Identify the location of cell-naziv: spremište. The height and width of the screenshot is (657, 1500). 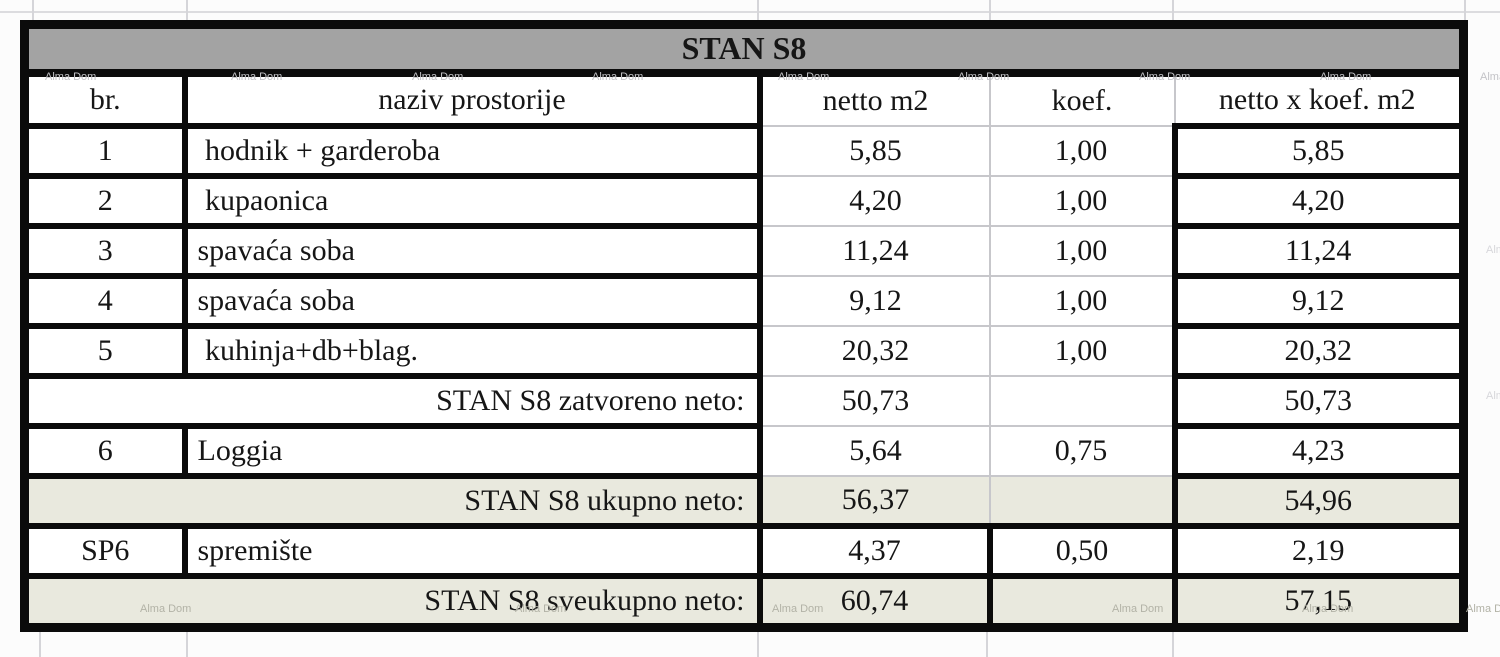
(472, 551).